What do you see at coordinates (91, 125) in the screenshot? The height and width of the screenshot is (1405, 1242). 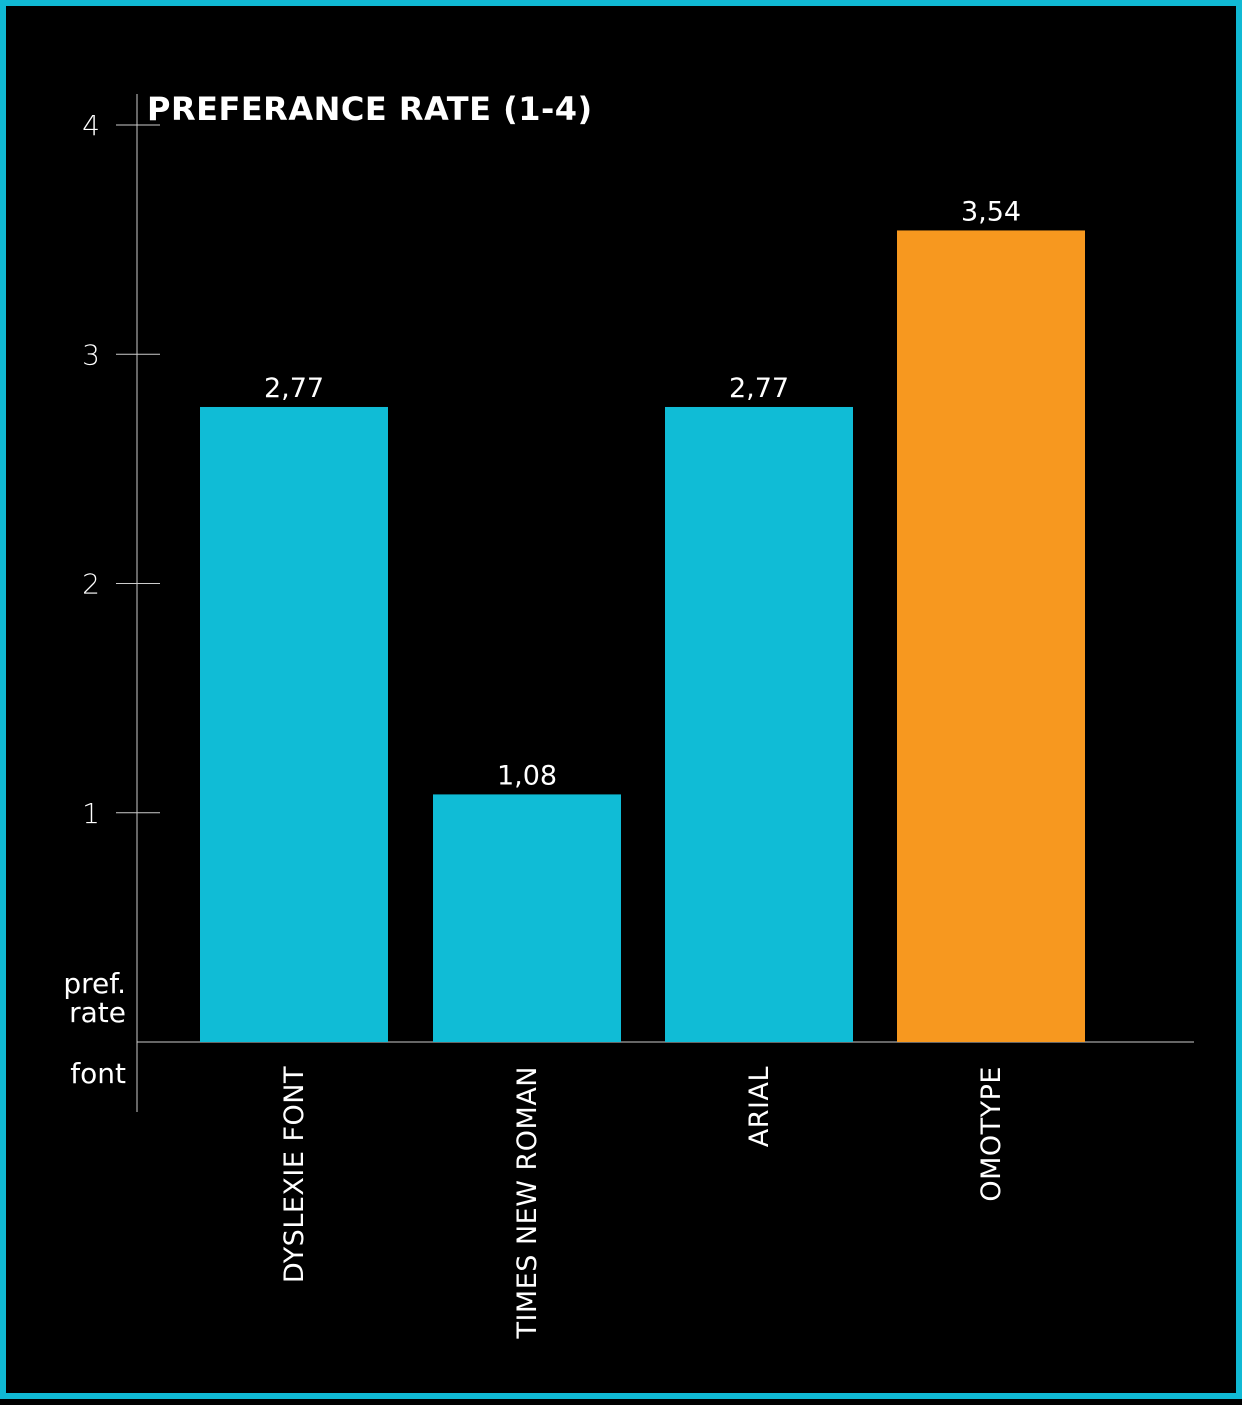 I see `y-tick-label: 4` at bounding box center [91, 125].